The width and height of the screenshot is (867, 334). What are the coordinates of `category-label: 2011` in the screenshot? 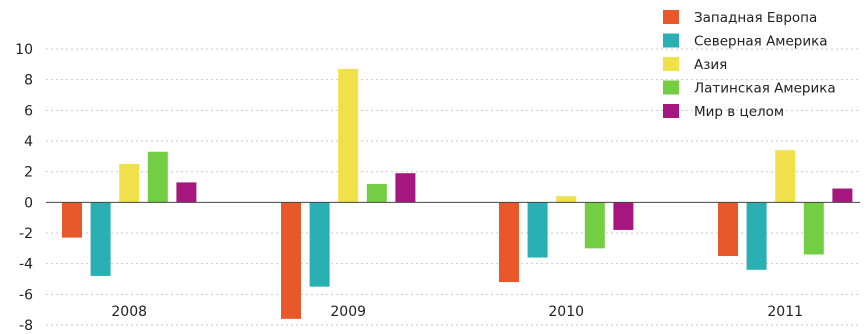 It's located at (785, 312).